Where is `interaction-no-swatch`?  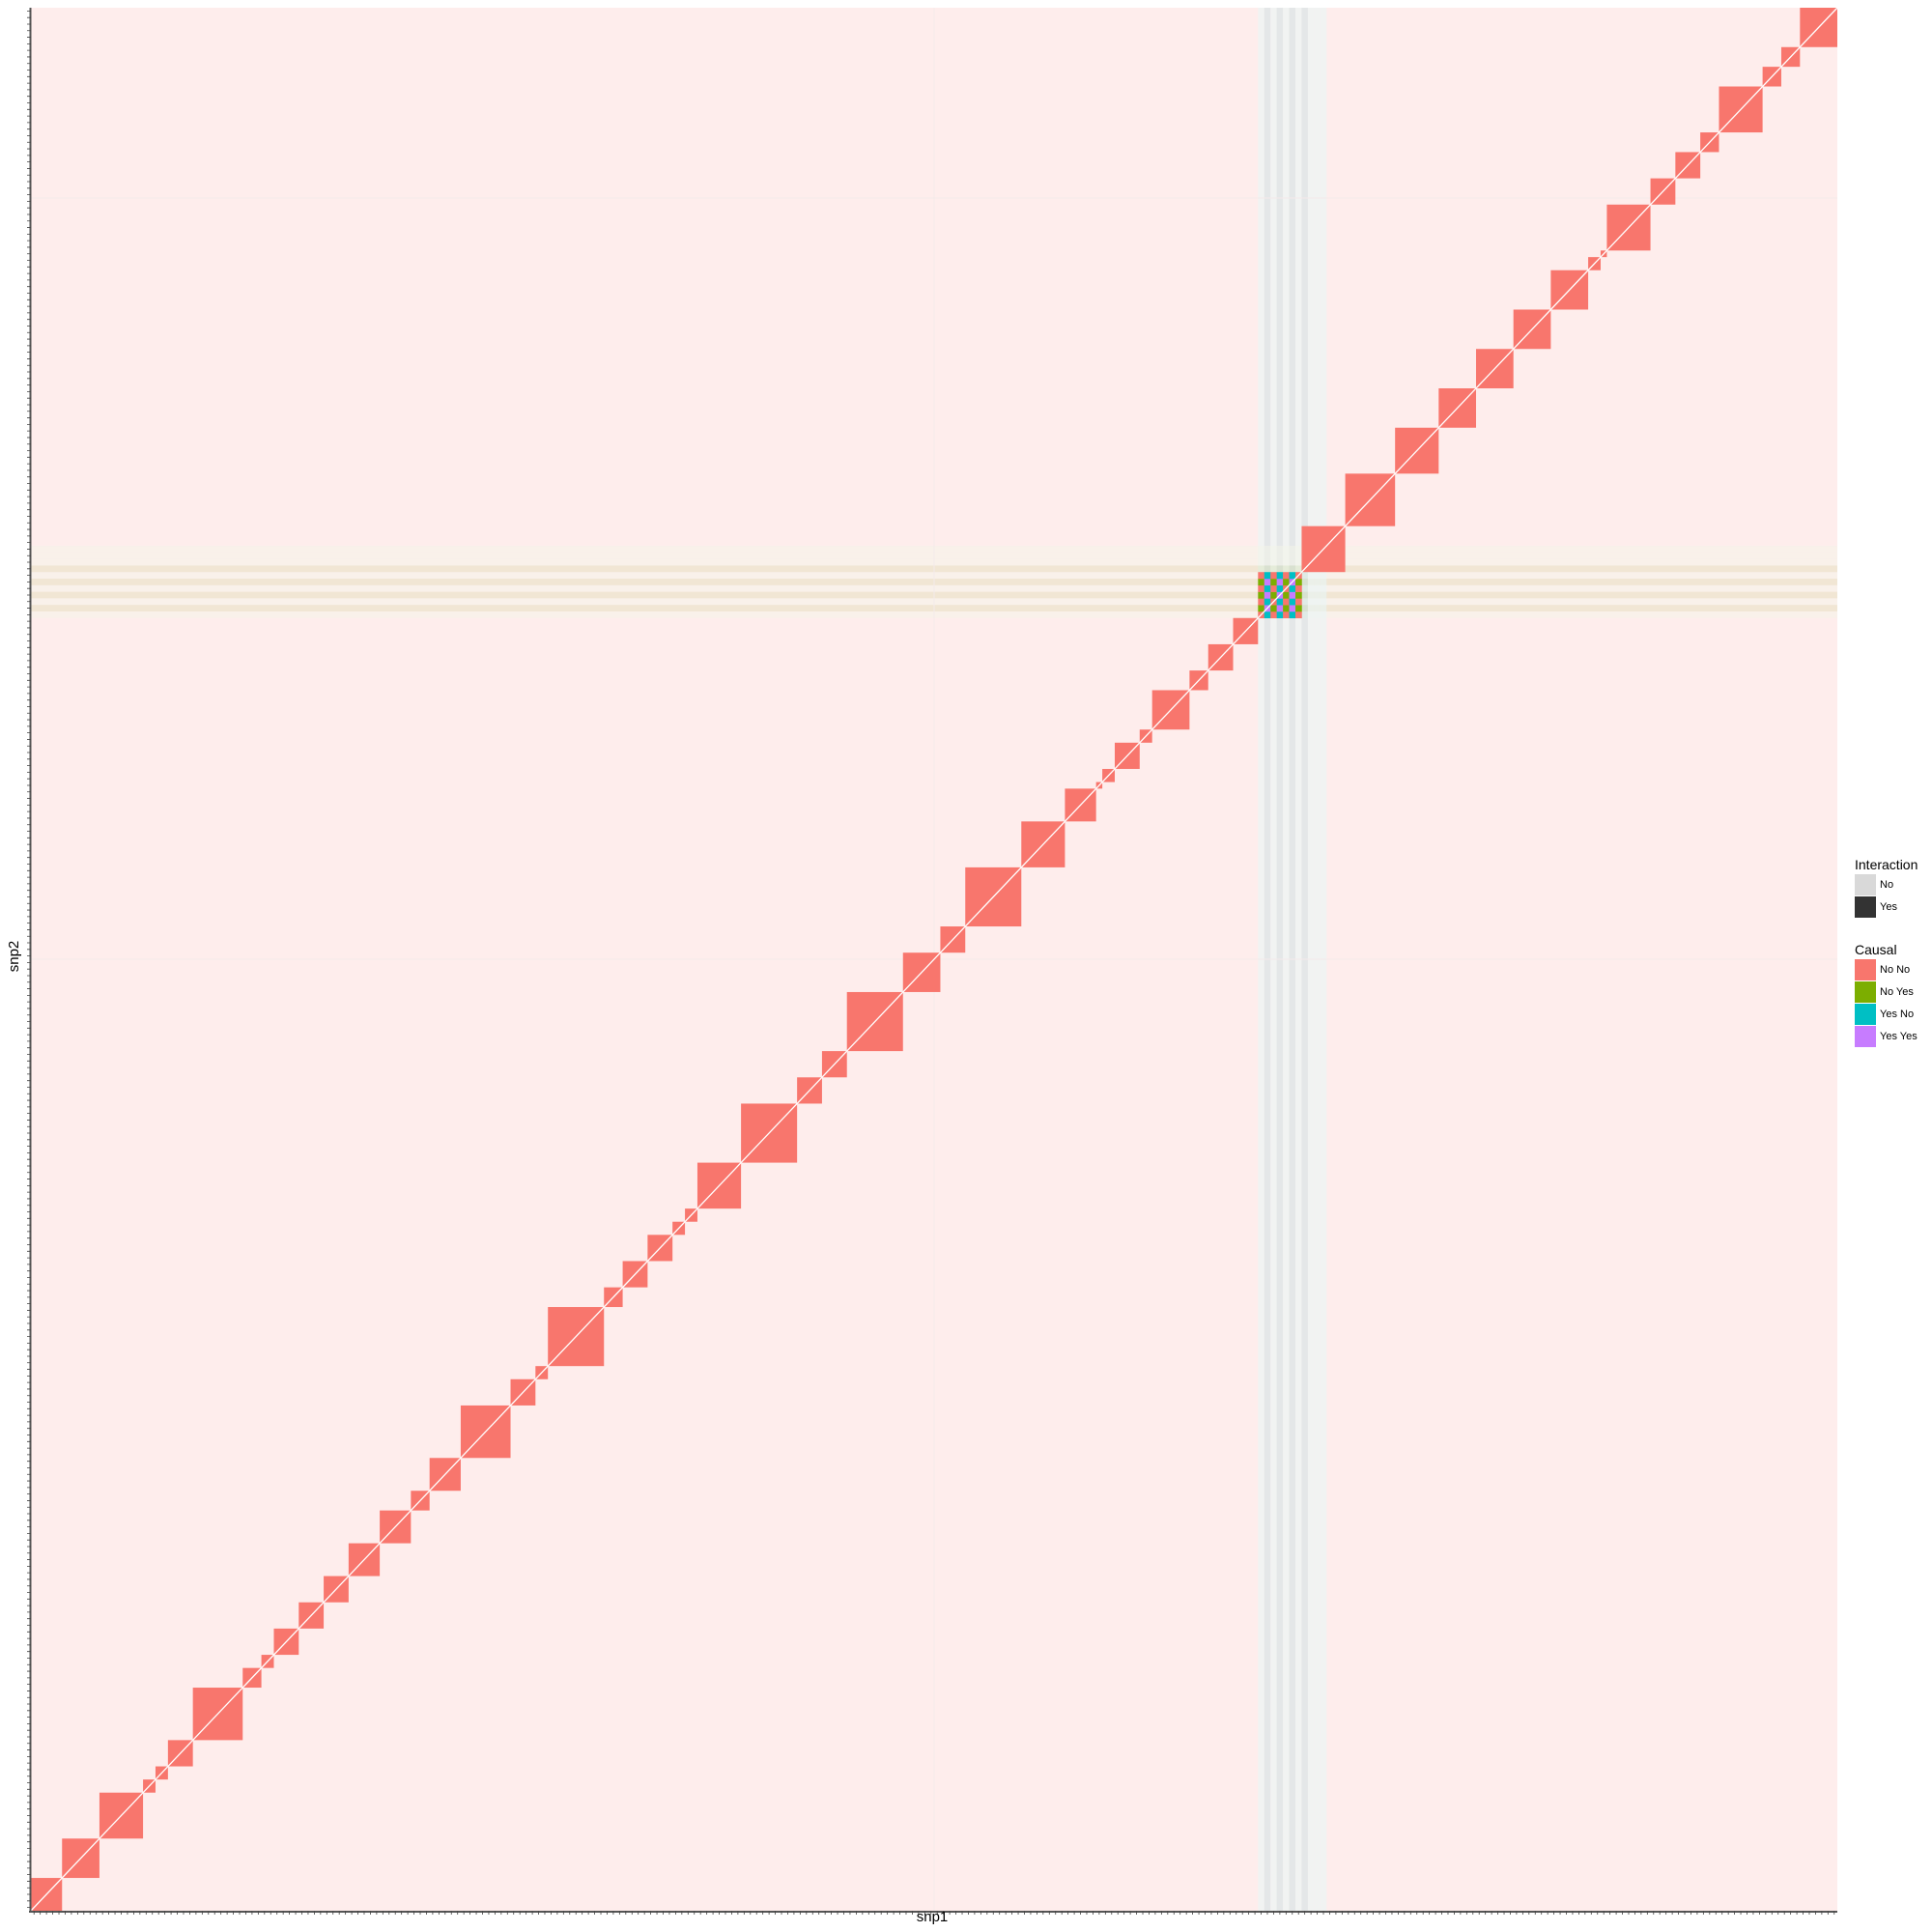
interaction-no-swatch is located at coordinates (1865, 884).